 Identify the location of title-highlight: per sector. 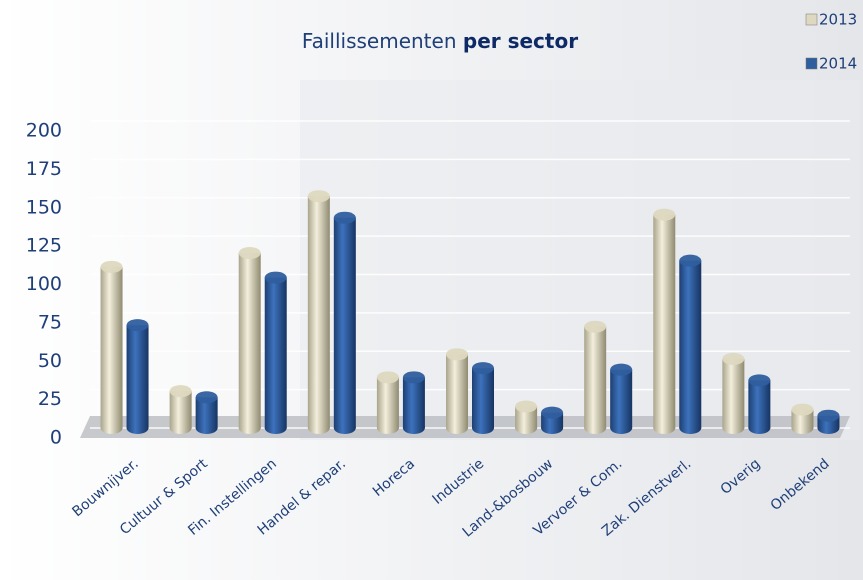
(520, 41).